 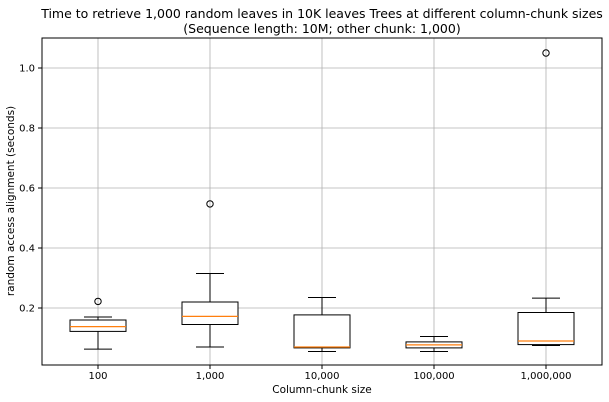 I want to click on y-tick-label-1: 0.2, so click(x=27, y=309).